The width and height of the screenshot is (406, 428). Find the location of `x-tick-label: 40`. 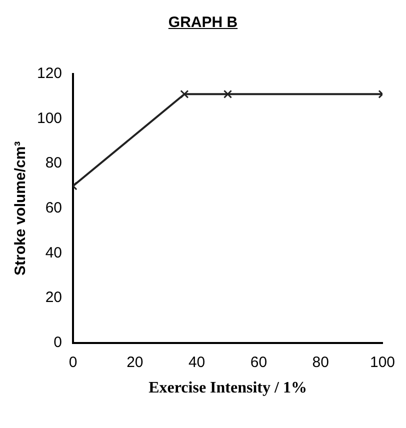

x-tick-label: 40 is located at coordinates (197, 362).